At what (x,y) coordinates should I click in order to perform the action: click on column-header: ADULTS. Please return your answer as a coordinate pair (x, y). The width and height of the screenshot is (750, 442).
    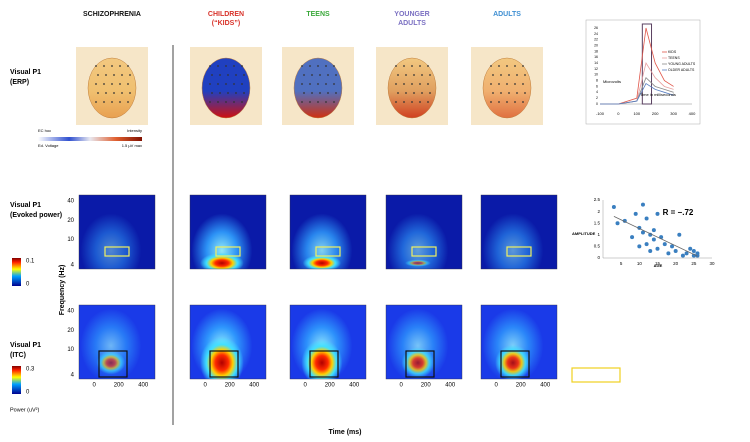
    Looking at the image, I should click on (507, 14).